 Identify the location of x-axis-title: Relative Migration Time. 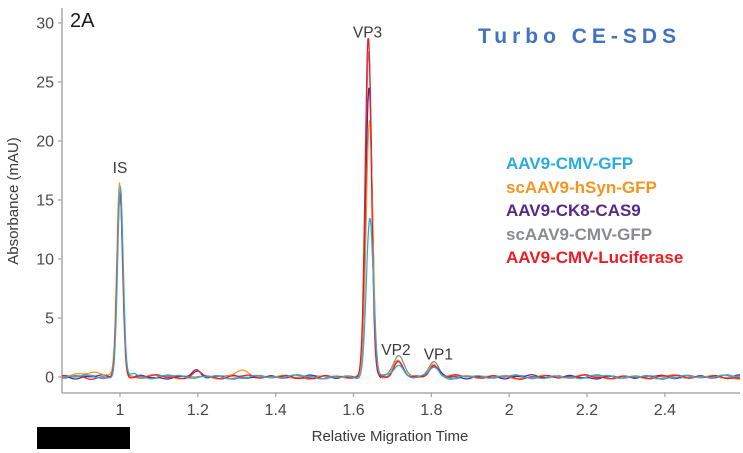
(390, 436).